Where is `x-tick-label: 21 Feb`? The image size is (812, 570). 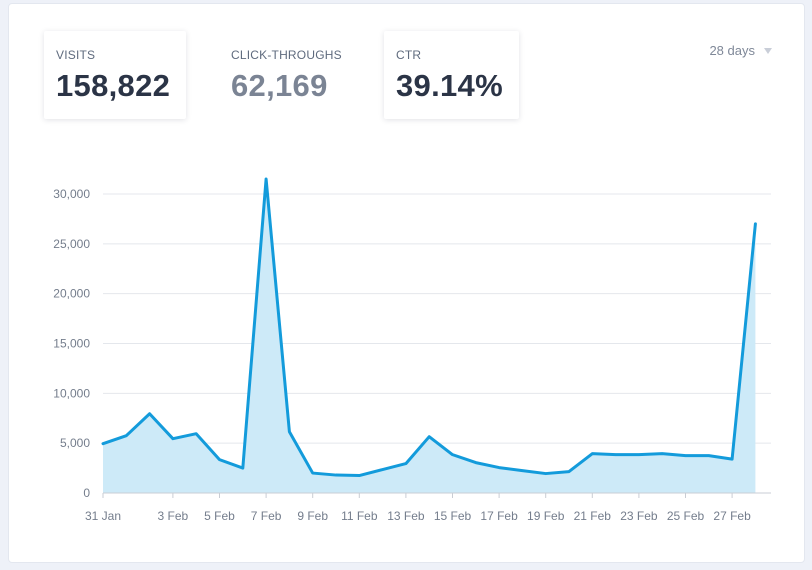
x-tick-label: 21 Feb is located at coordinates (593, 516).